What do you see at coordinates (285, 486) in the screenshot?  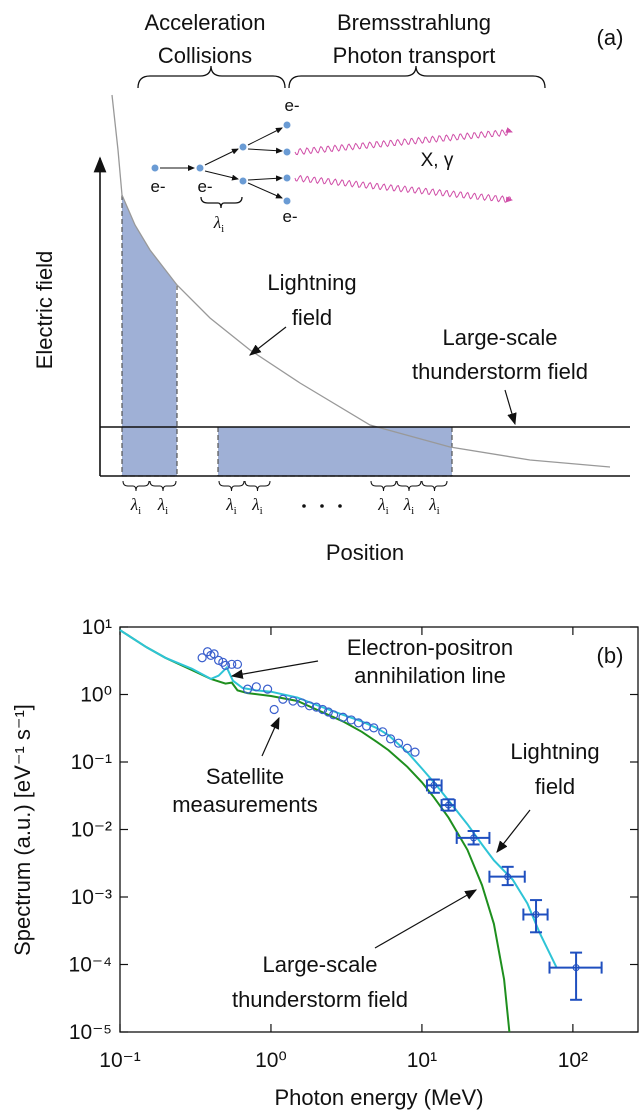 I see `lambda-braces` at bounding box center [285, 486].